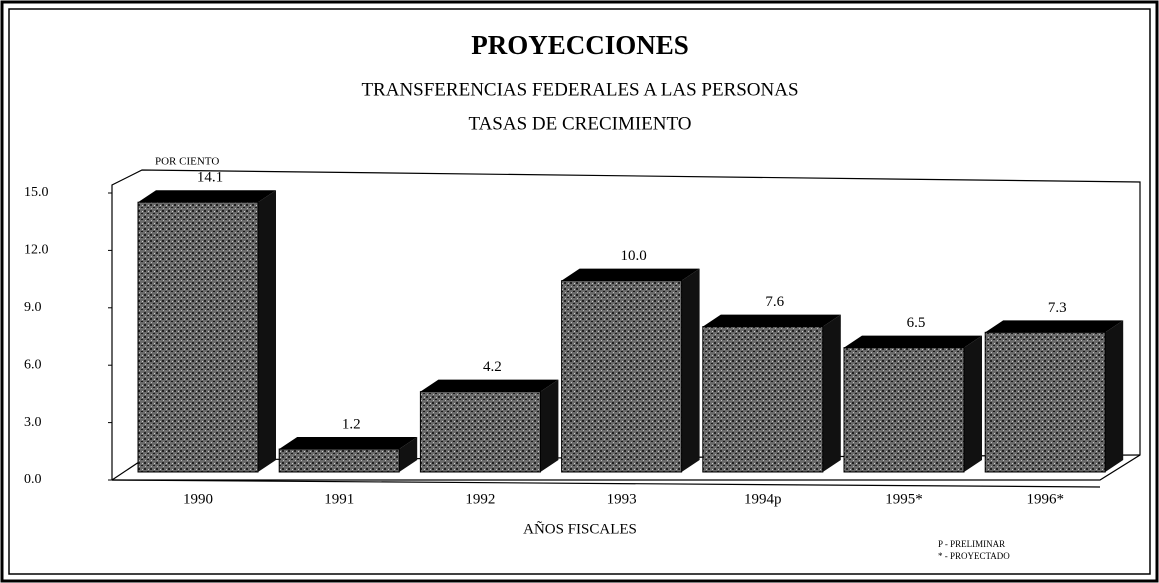 The height and width of the screenshot is (583, 1159). What do you see at coordinates (580, 123) in the screenshot?
I see `chart-subtitle: TASAS DE CRECIMIENTO` at bounding box center [580, 123].